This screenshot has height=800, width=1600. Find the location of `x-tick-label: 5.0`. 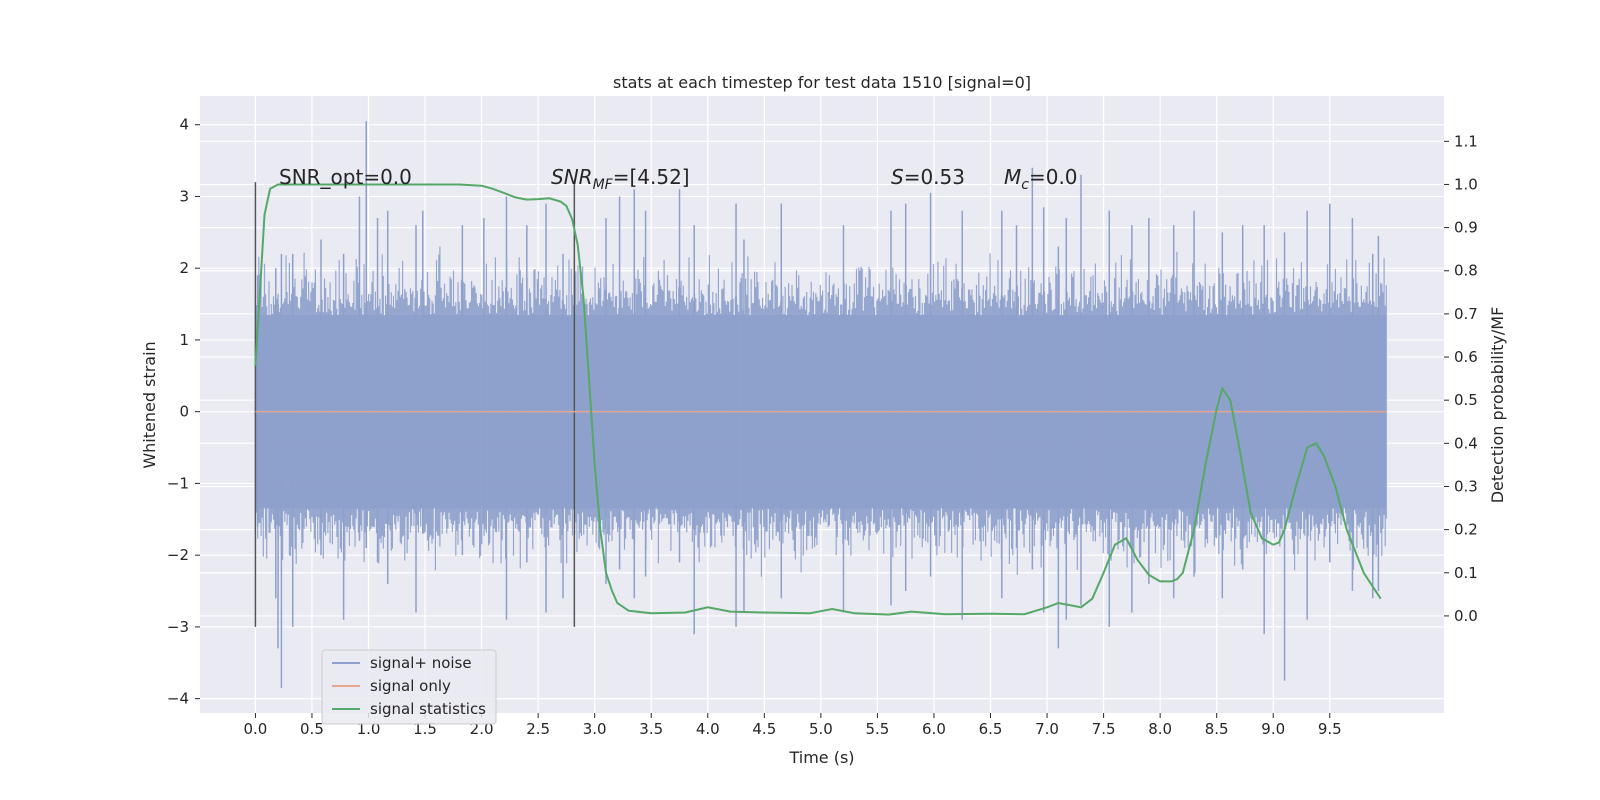

x-tick-label: 5.0 is located at coordinates (821, 729).